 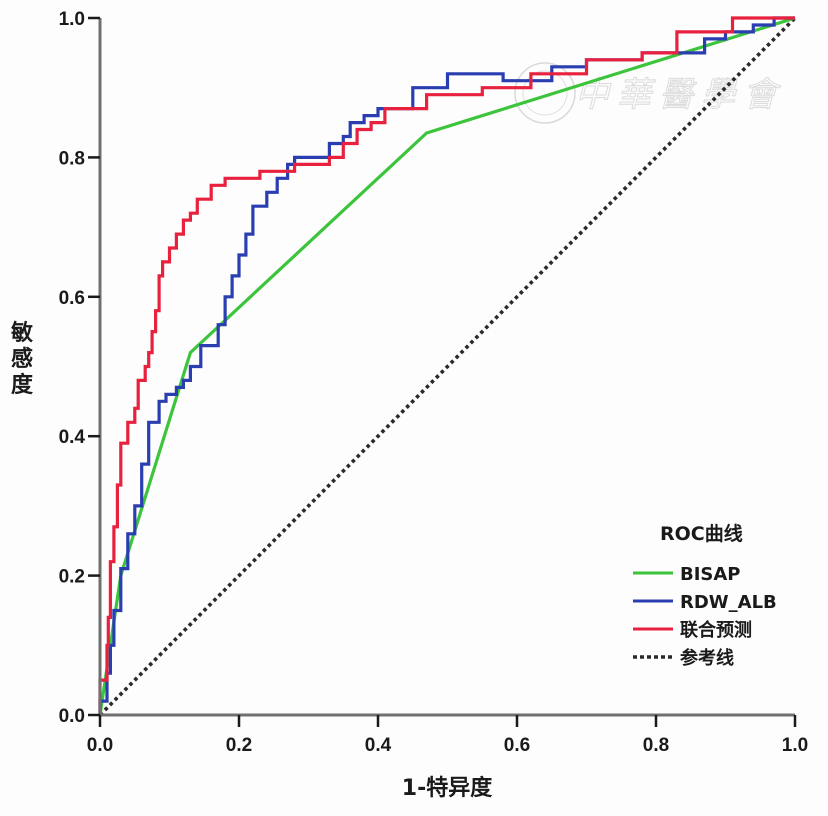 What do you see at coordinates (378, 745) in the screenshot?
I see `x-tick-label: 0.4` at bounding box center [378, 745].